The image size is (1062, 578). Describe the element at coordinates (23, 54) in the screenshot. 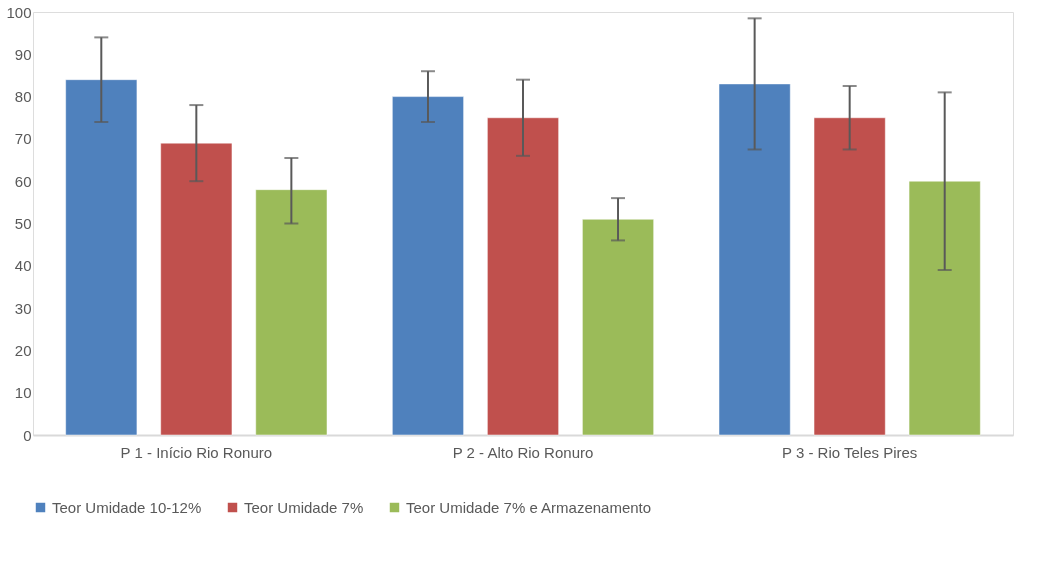

I see `y-tick-label: 90` at that location.